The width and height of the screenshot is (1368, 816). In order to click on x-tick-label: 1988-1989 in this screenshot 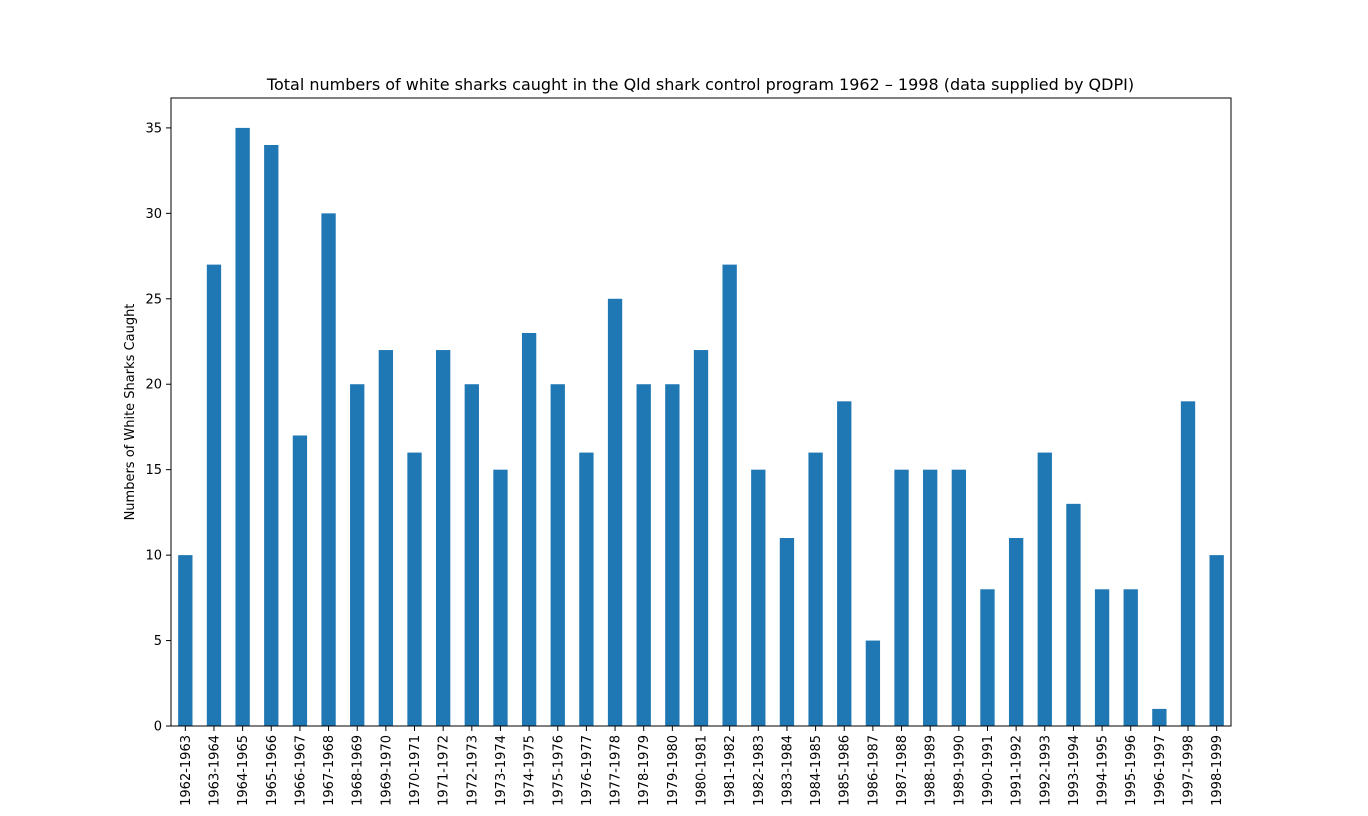, I will do `click(931, 770)`.